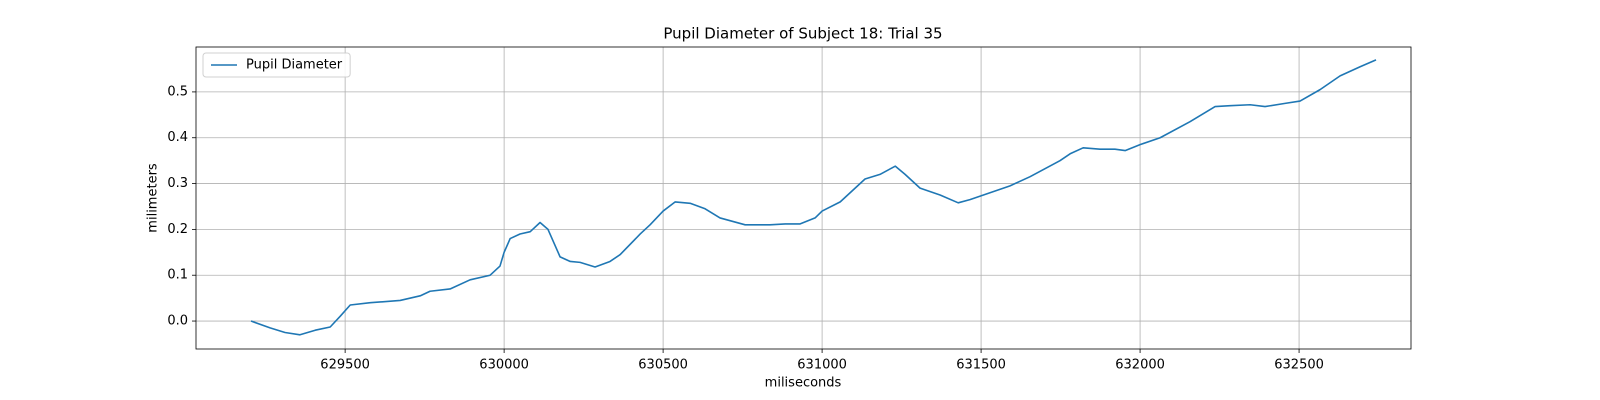  I want to click on y-tick-label: 0.1, so click(177, 275).